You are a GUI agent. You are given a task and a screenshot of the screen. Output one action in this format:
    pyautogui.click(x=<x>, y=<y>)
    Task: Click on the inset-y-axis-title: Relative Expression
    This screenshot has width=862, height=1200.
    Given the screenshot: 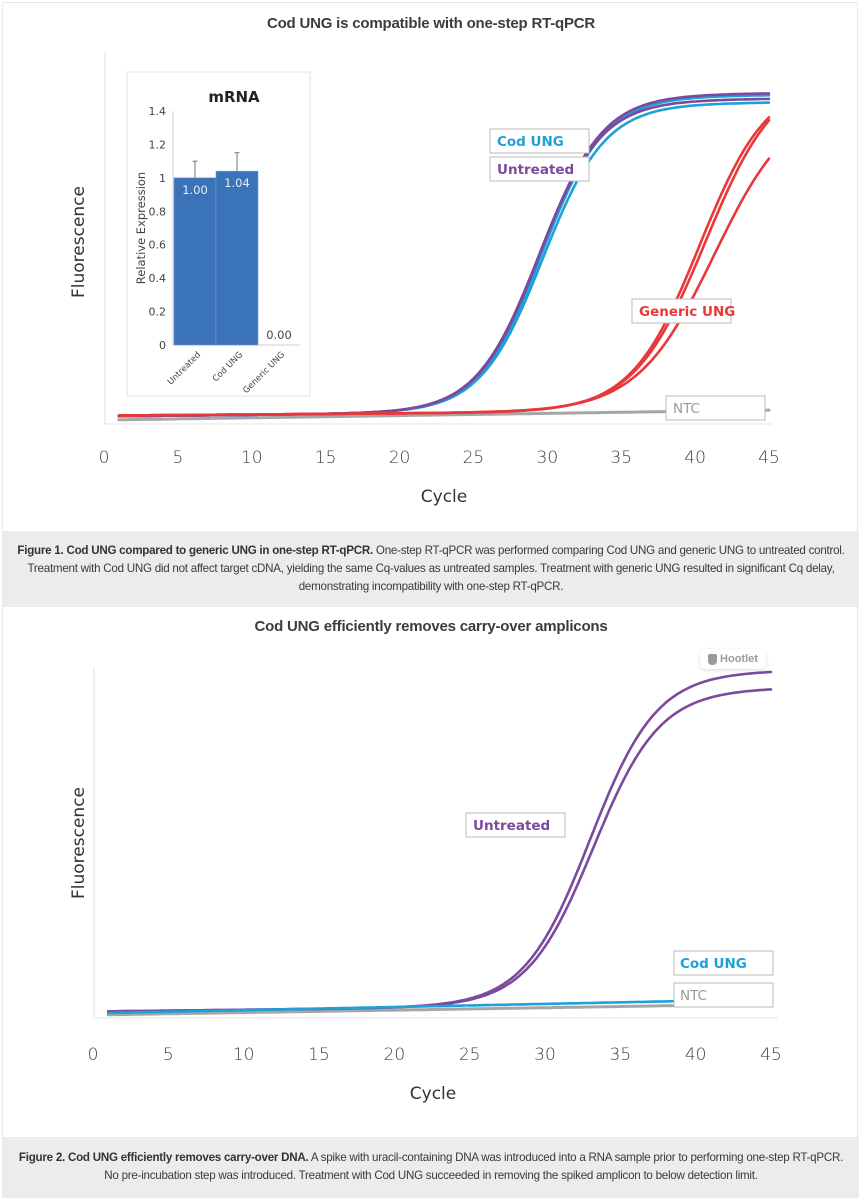 What is the action you would take?
    pyautogui.click(x=141, y=228)
    